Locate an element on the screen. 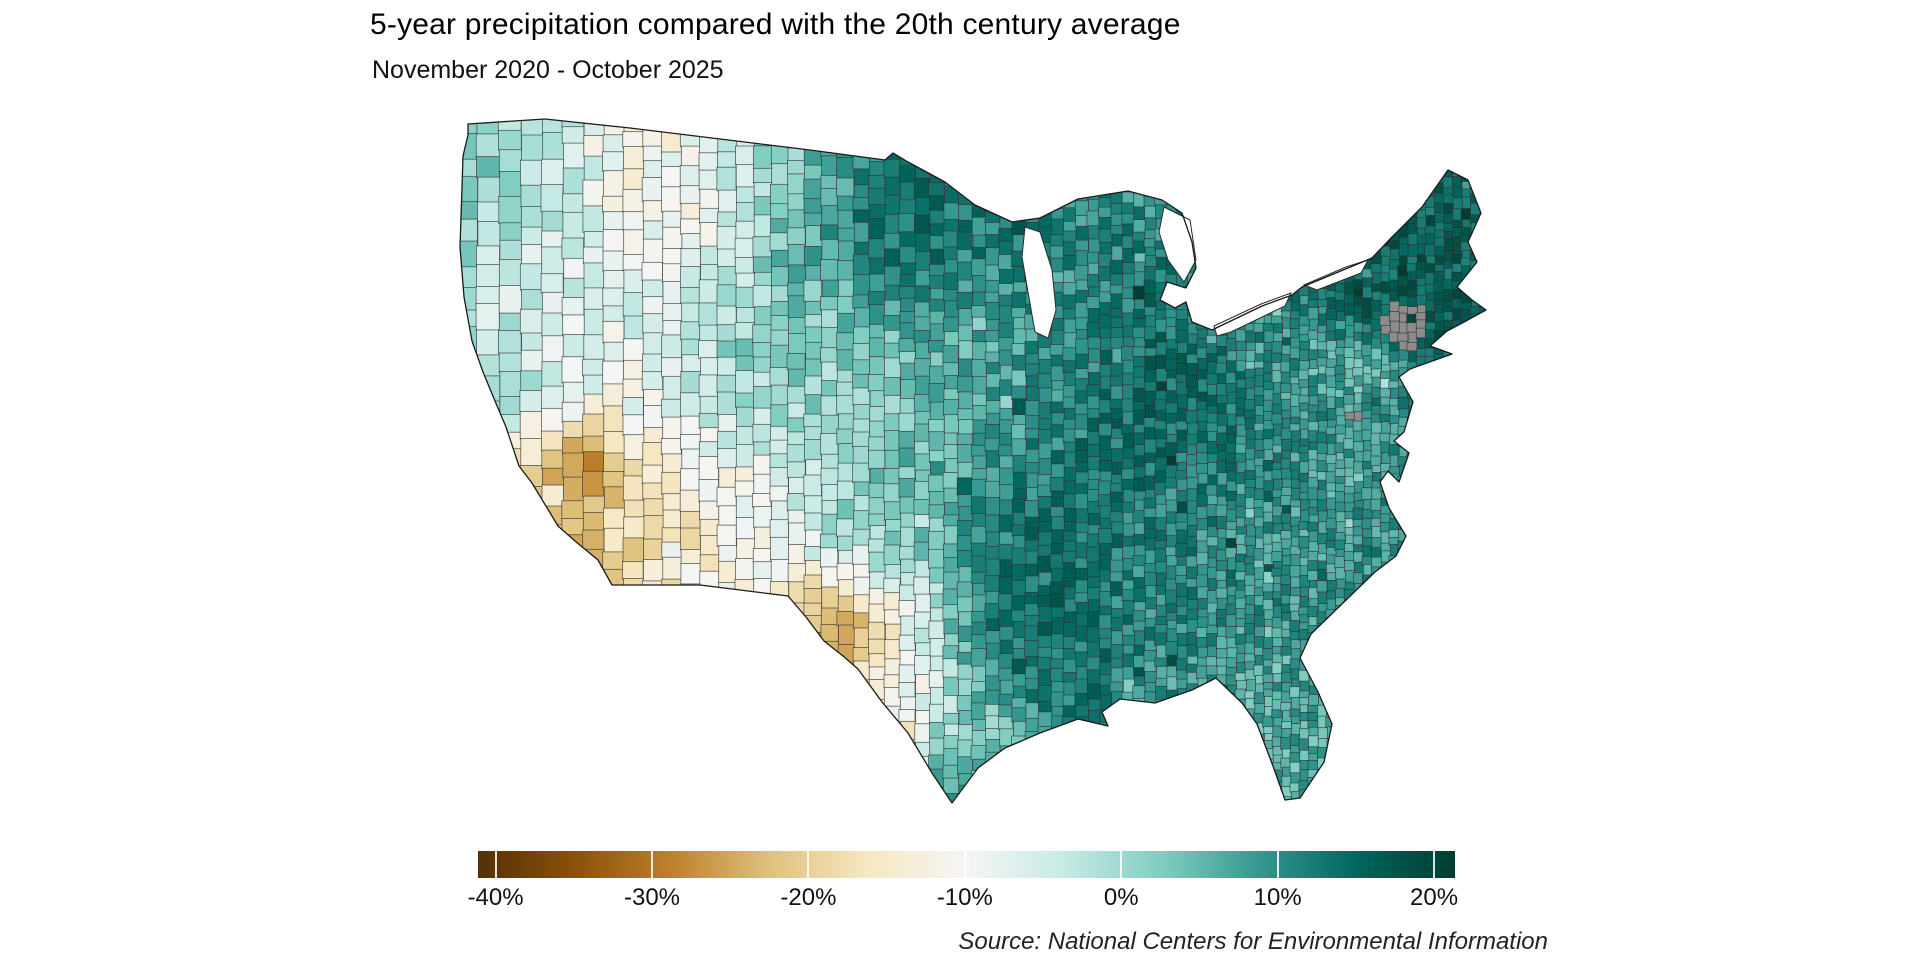 This screenshot has width=1920, height=960. colorbar-tick-label: 20% is located at coordinates (1434, 897).